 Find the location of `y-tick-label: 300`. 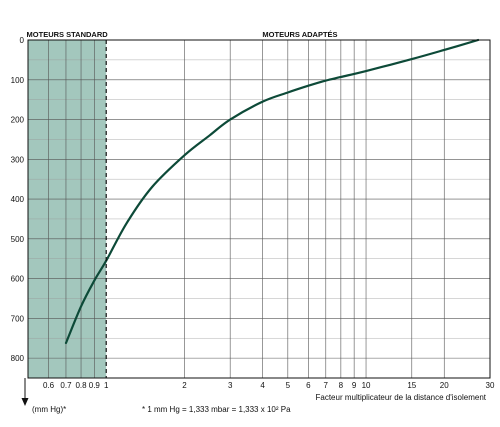

y-tick-label: 300 is located at coordinates (18, 159).